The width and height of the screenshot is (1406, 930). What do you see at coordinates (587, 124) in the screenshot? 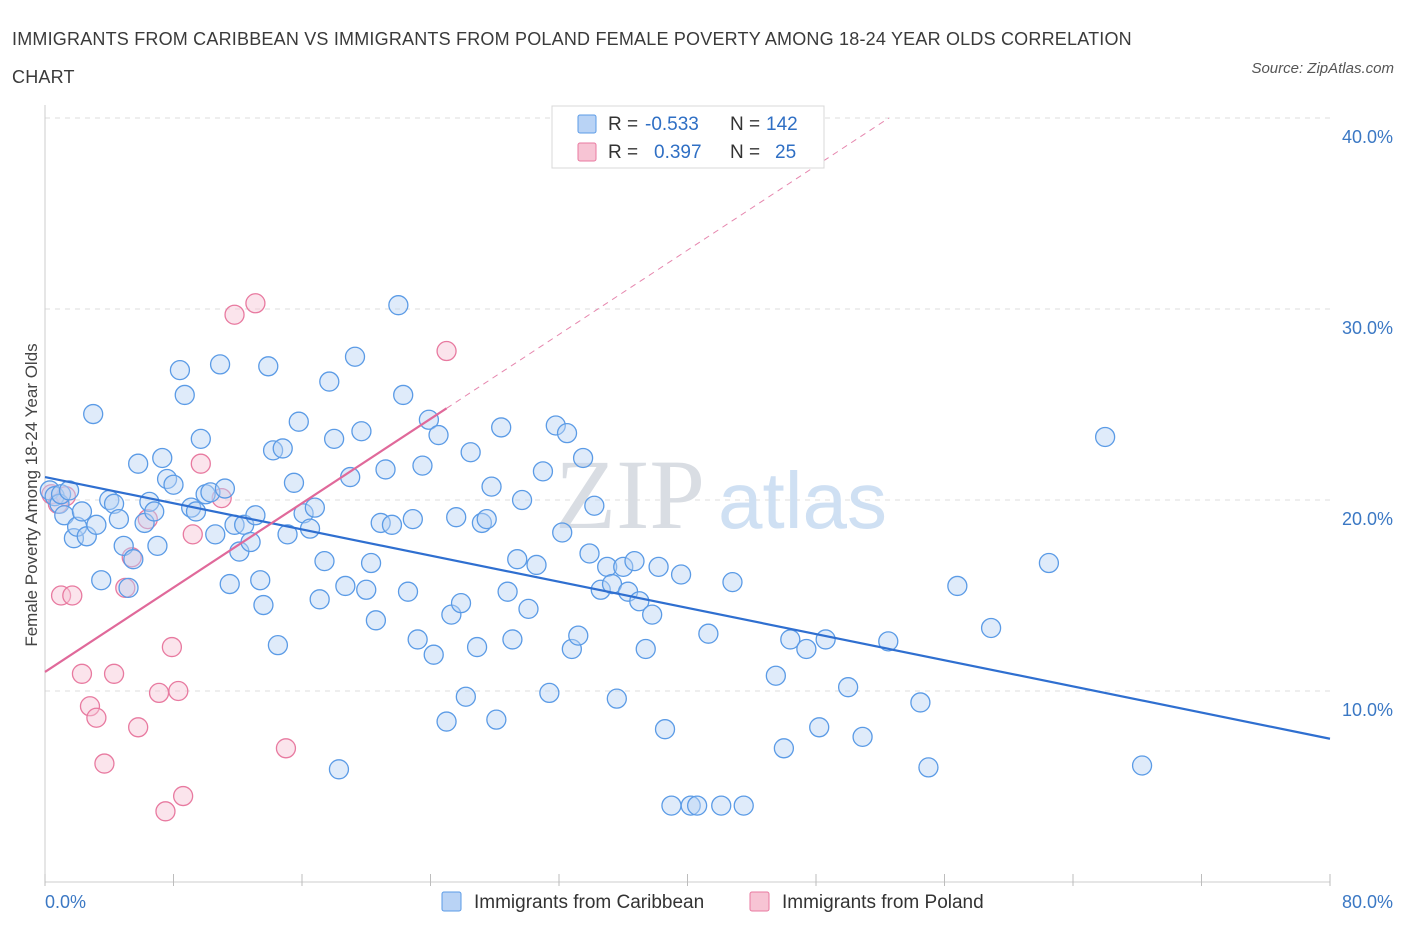
I see `legend-swatch-caribbean` at bounding box center [587, 124].